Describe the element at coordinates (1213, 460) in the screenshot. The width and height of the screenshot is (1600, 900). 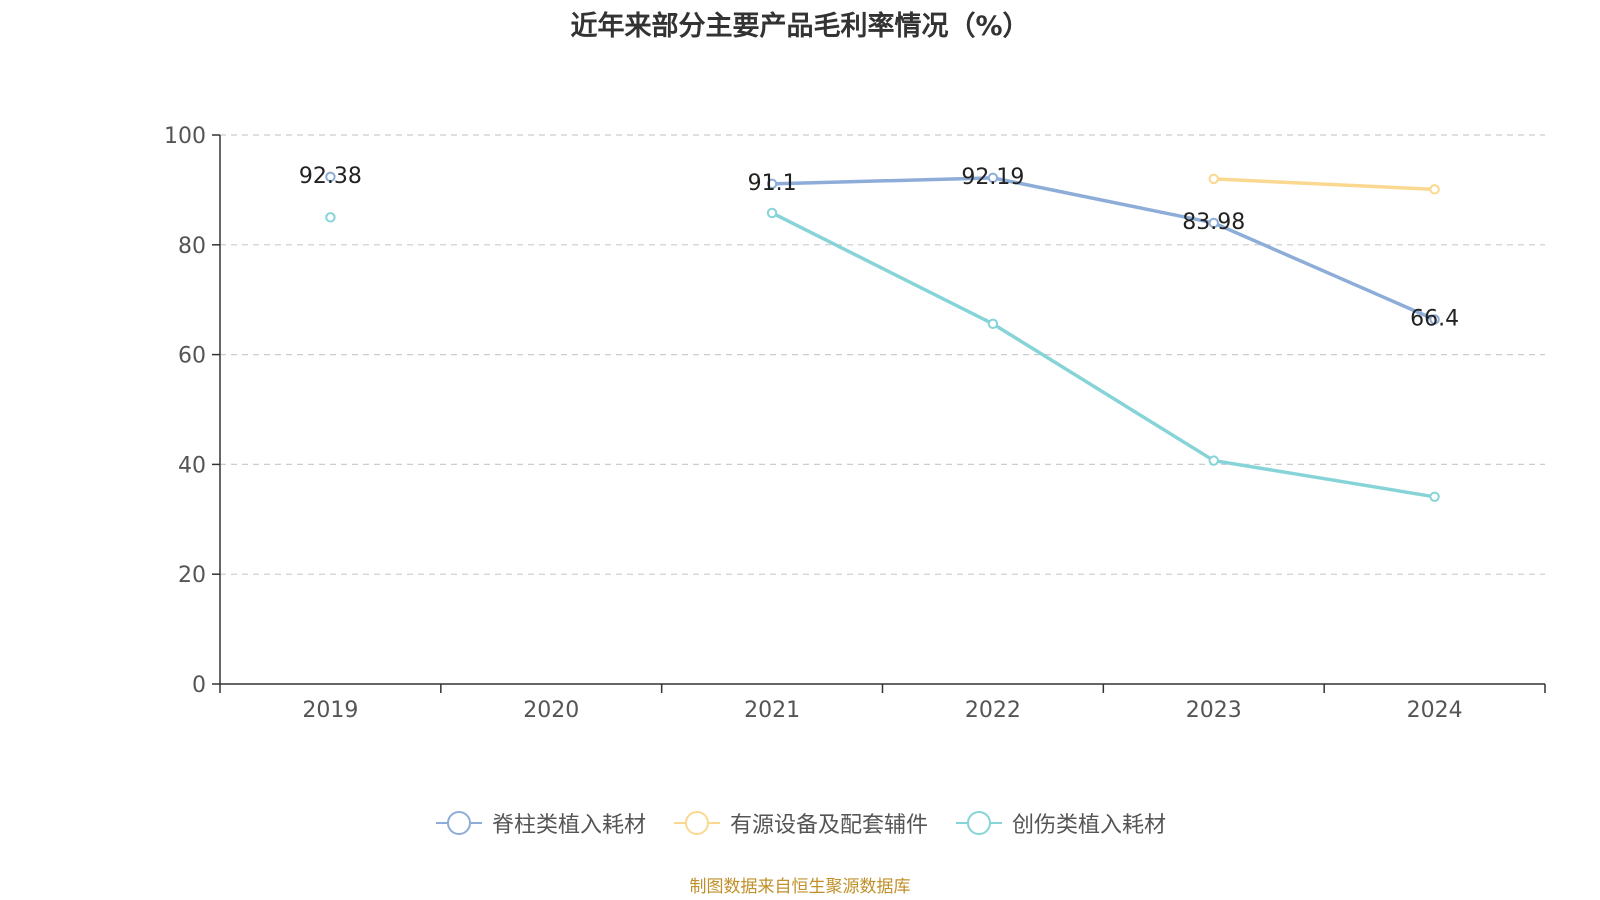
I see `series-point-2-2023` at that location.